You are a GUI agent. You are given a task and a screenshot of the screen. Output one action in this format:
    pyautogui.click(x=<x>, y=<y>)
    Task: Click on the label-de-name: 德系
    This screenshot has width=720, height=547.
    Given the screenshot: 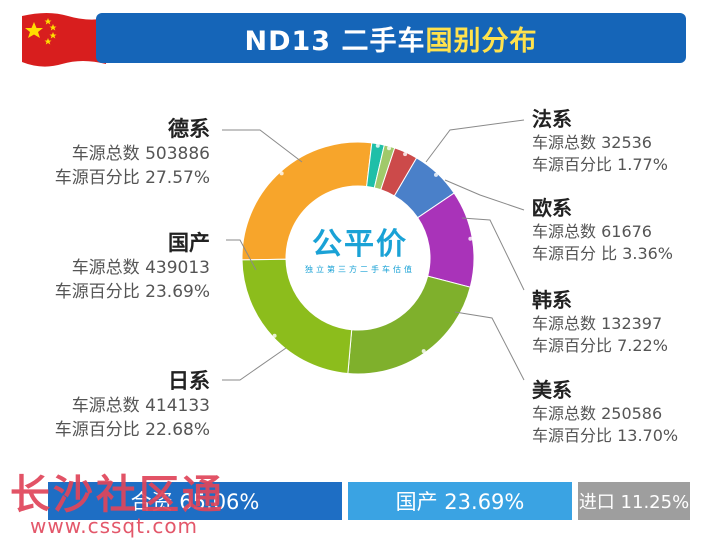 What is the action you would take?
    pyautogui.click(x=189, y=129)
    